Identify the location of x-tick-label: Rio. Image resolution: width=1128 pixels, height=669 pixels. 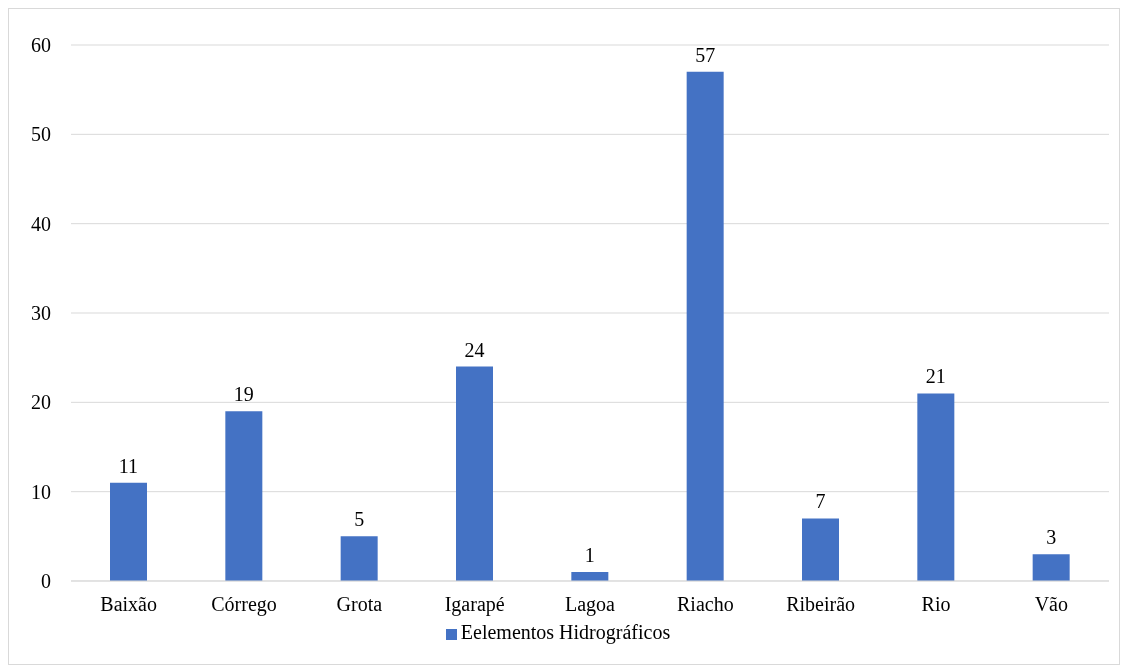
(936, 604).